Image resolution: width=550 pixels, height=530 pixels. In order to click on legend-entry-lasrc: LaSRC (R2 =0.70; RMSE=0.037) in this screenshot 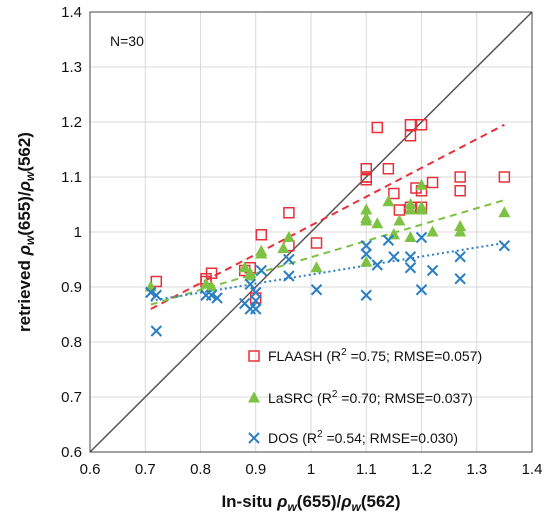, I will do `click(360, 397)`.